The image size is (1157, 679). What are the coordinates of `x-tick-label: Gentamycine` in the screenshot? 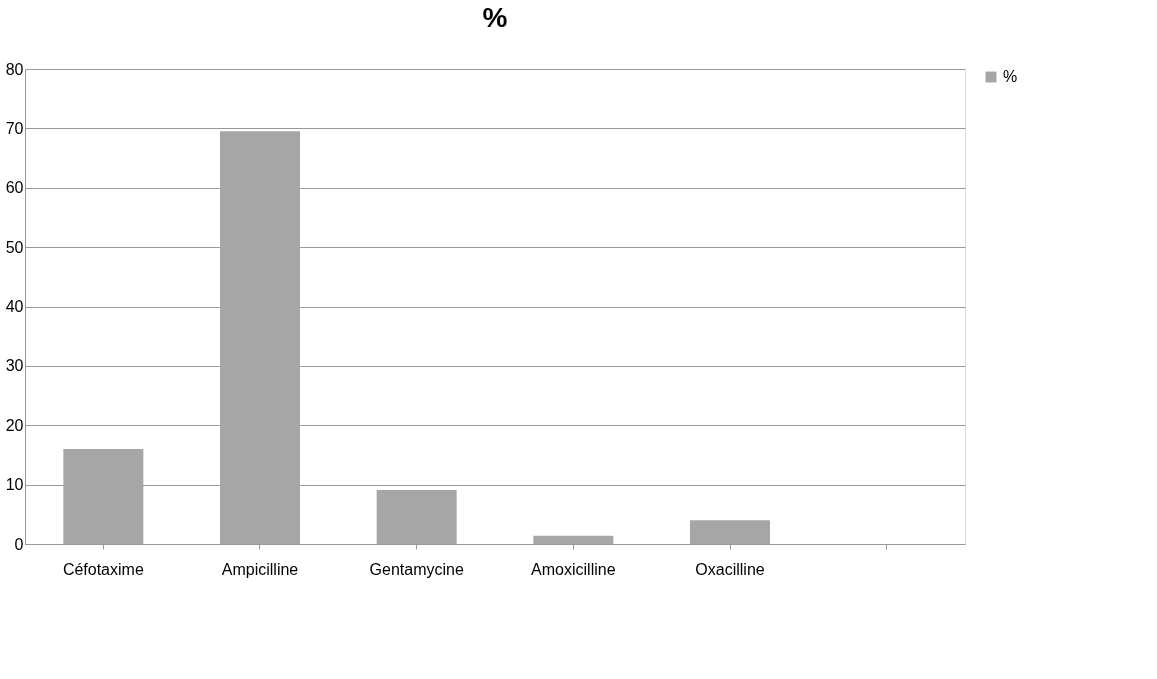 It's located at (416, 569).